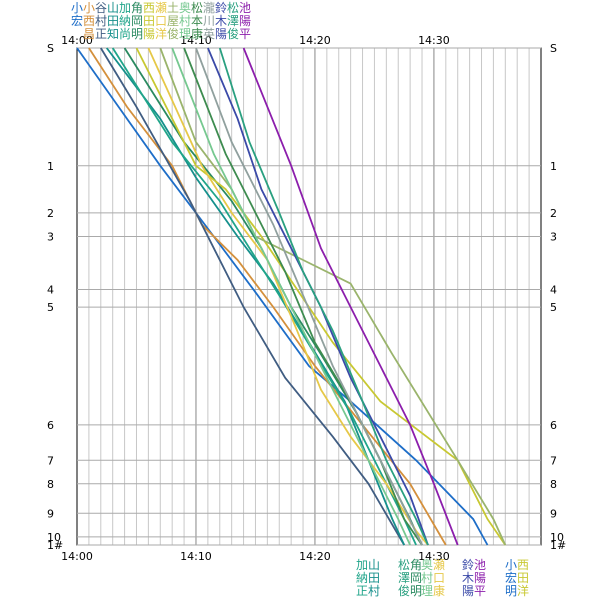 The image size is (599, 600). What do you see at coordinates (439, 578) in the screenshot?
I see `bottom-name-char: 口` at bounding box center [439, 578].